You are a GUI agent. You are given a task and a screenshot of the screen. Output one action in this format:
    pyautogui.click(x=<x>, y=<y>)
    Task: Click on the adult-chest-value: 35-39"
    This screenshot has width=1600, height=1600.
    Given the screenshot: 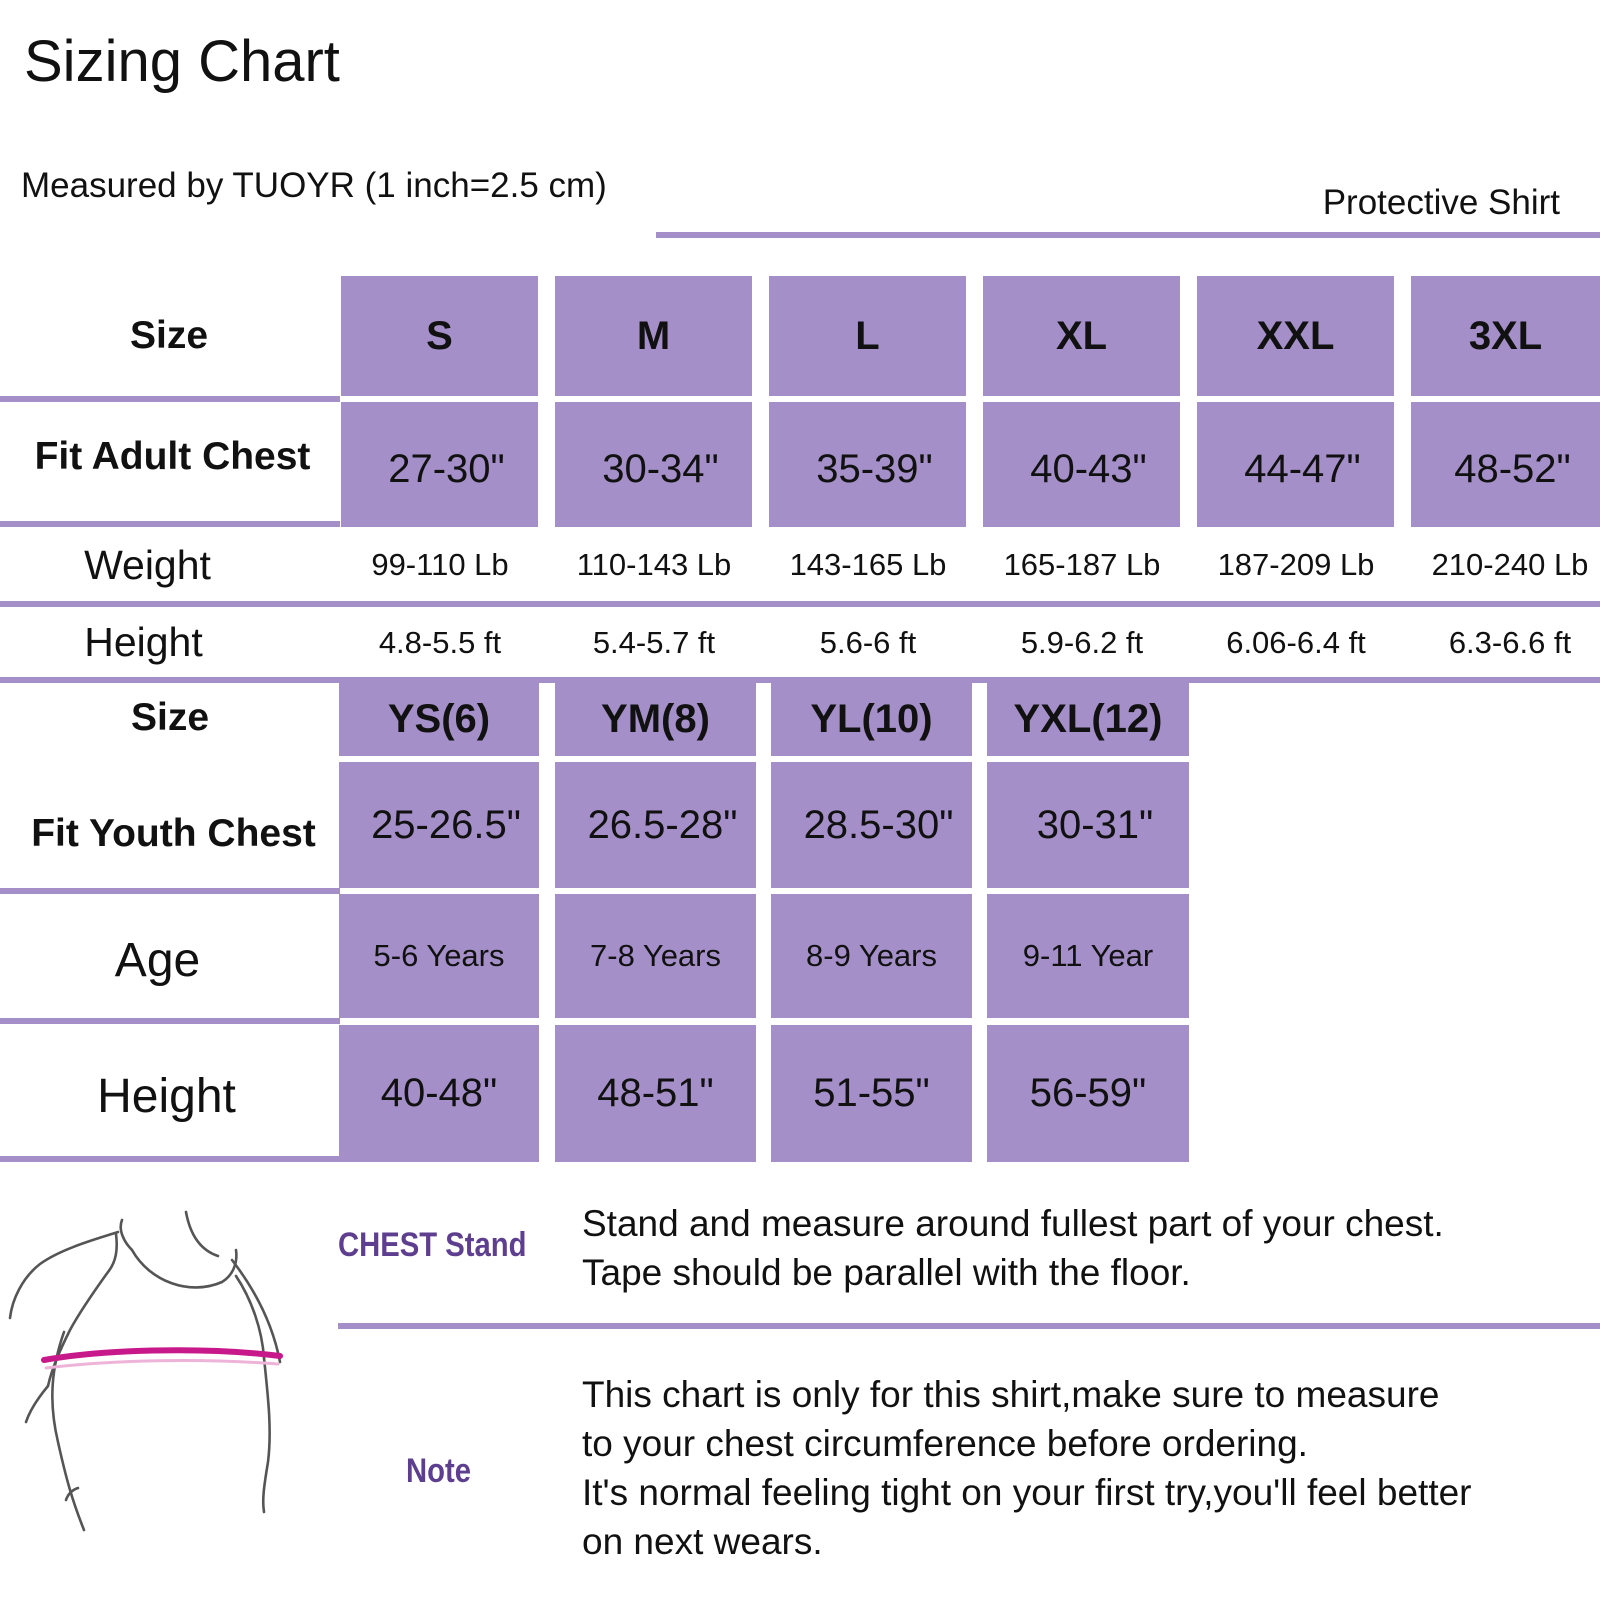 What is the action you would take?
    pyautogui.click(x=867, y=464)
    